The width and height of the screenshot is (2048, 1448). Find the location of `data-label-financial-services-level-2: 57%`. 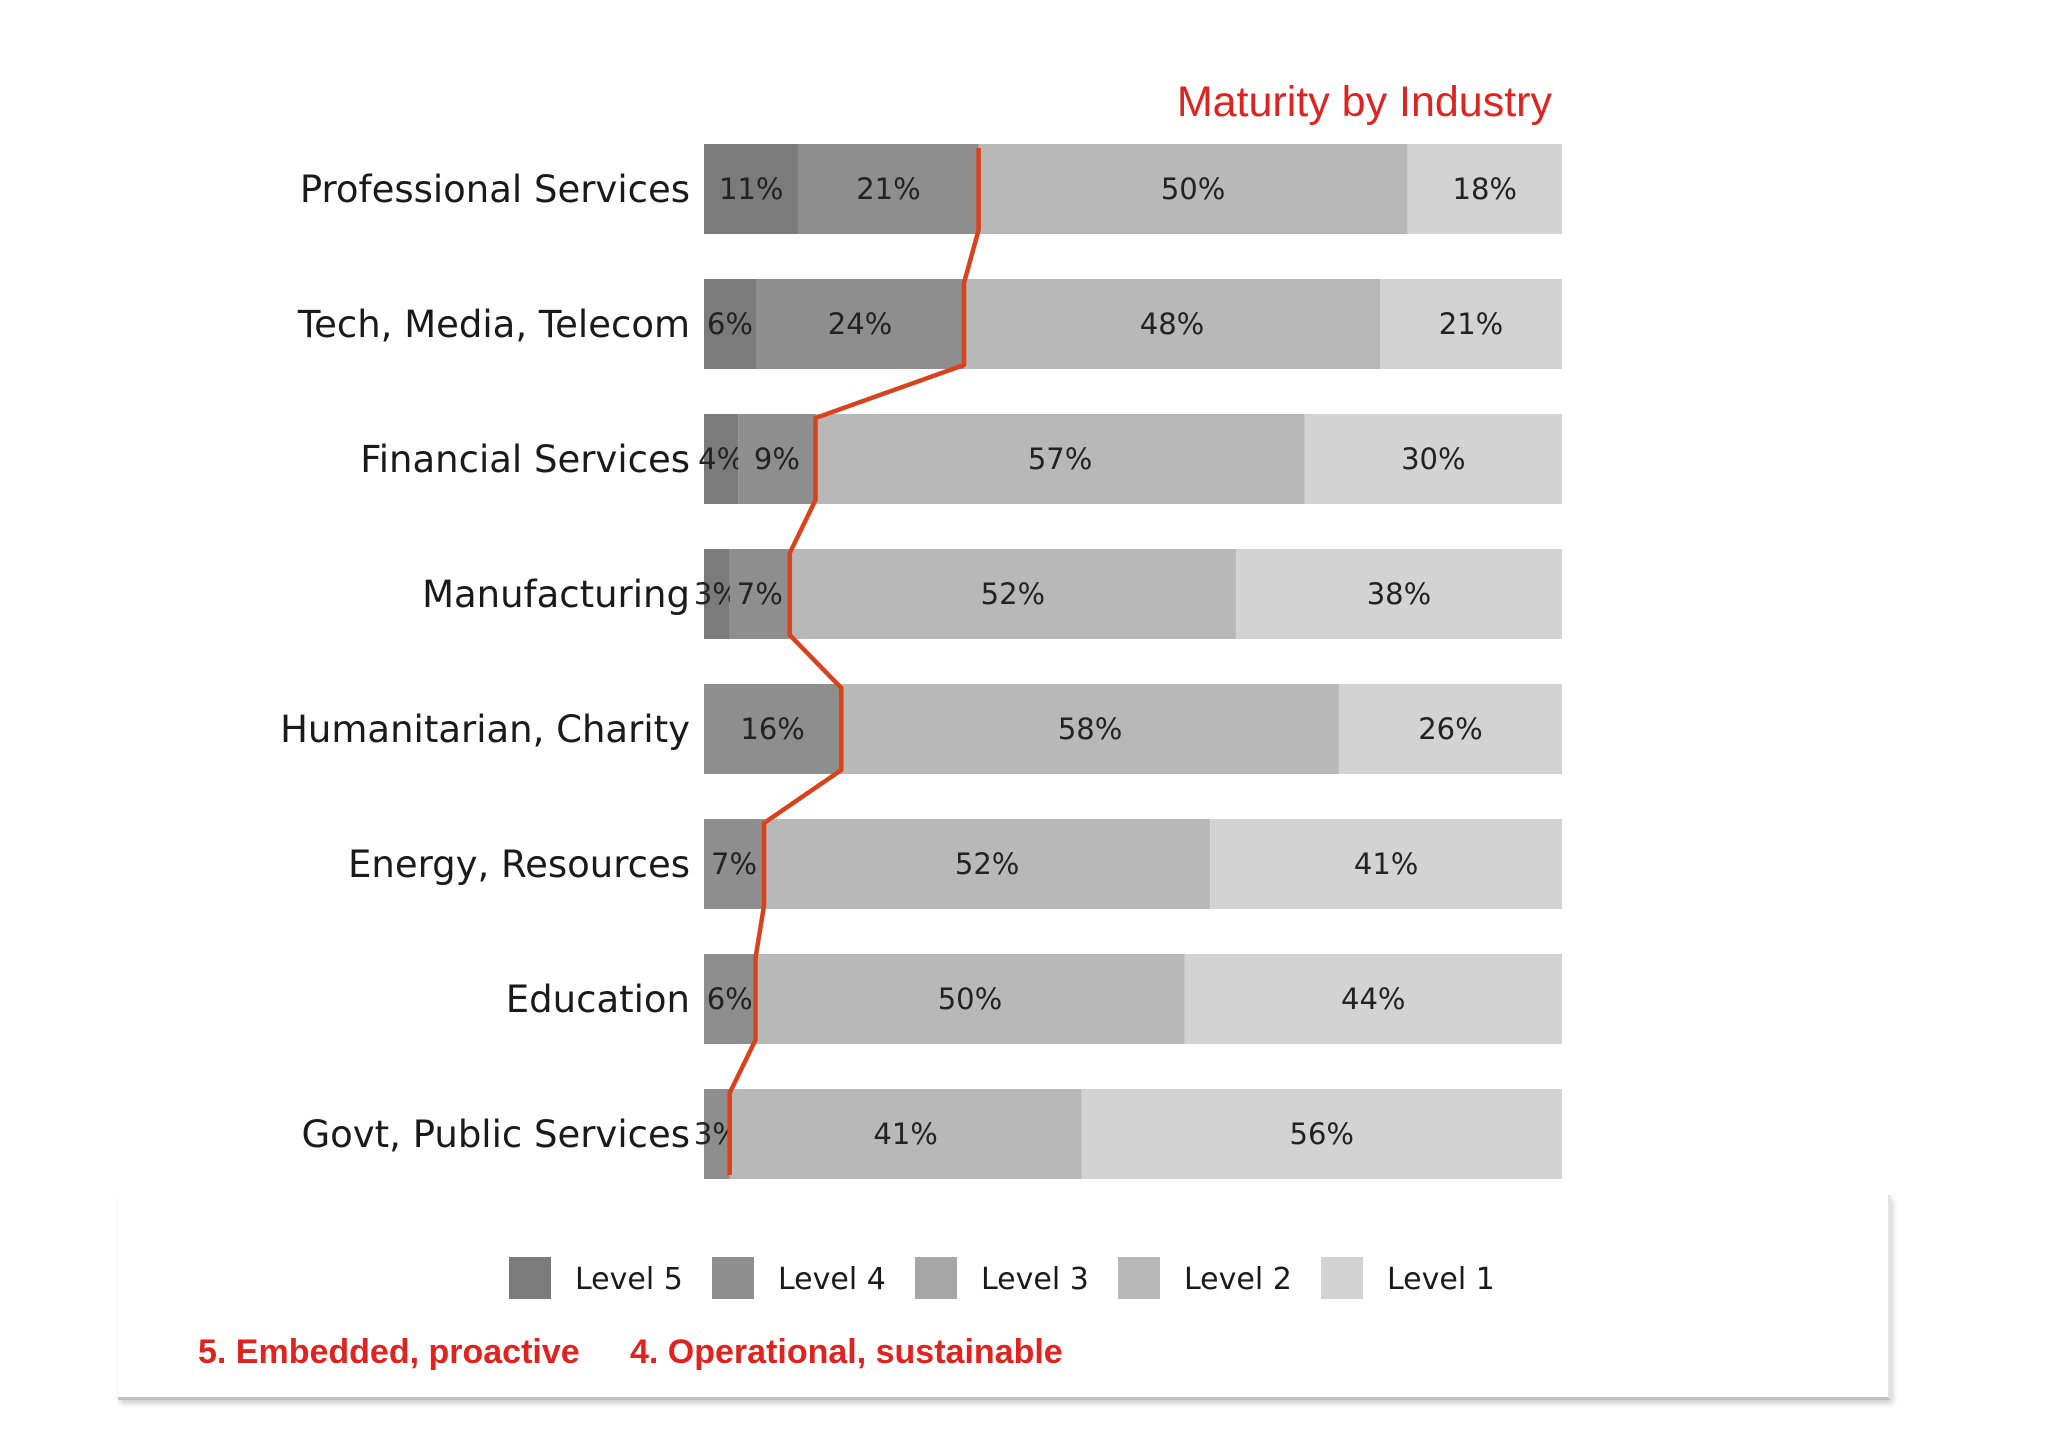

data-label-financial-services-level-2: 57% is located at coordinates (1060, 459).